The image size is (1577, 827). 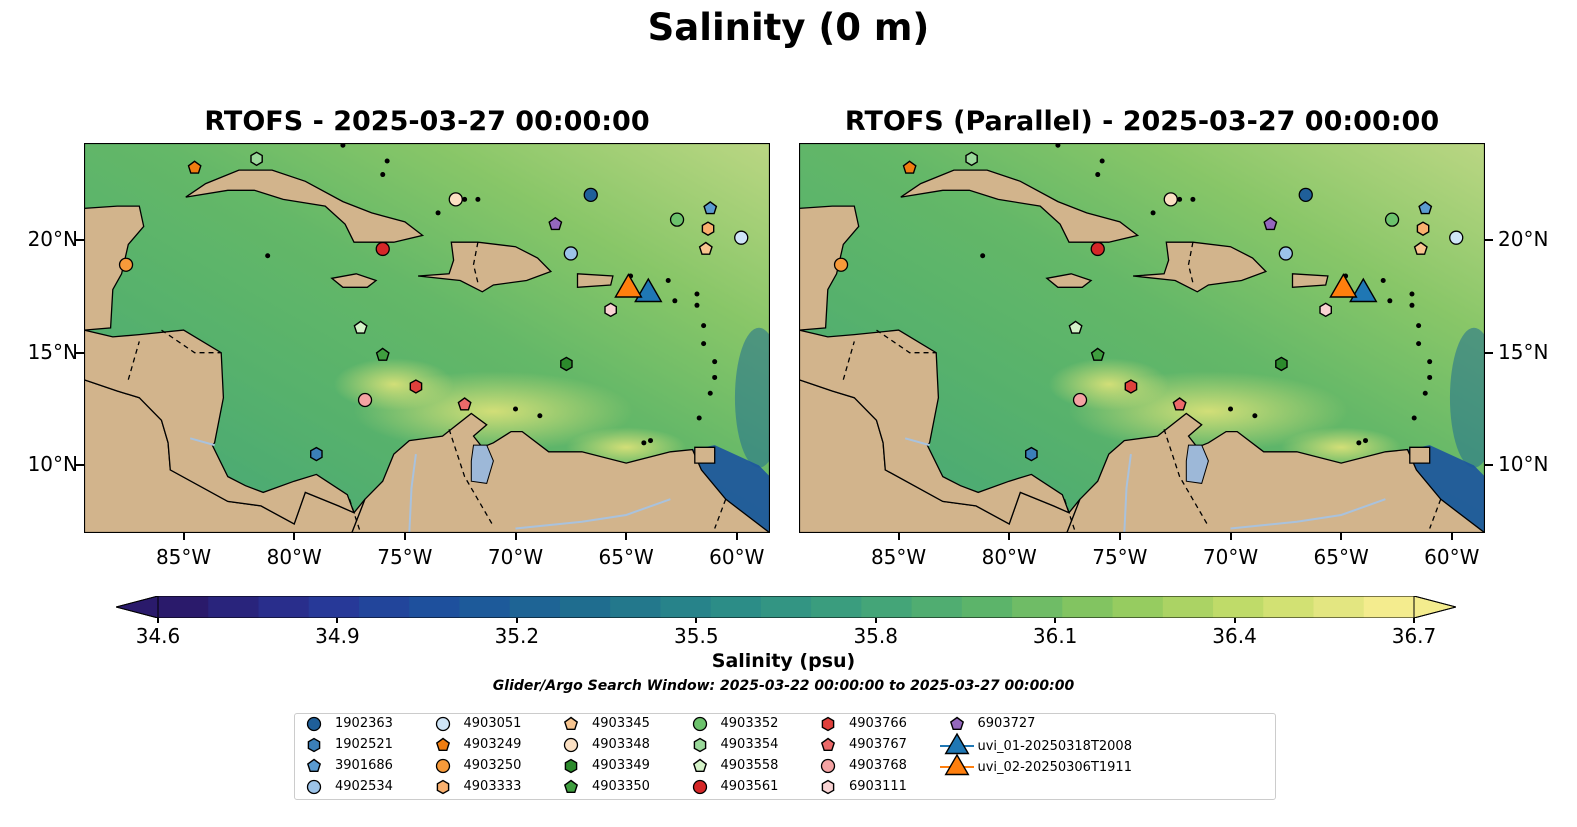 I want to click on legend-item: 4903250, so click(x=524, y=768).